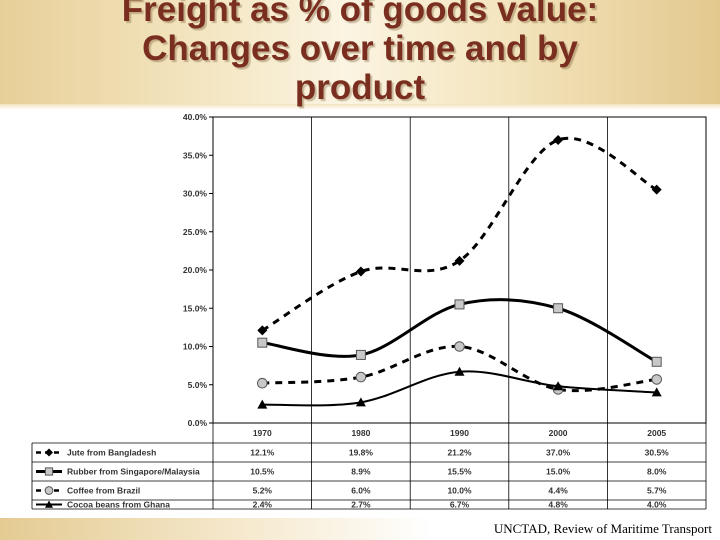 The width and height of the screenshot is (720, 540). What do you see at coordinates (360, 14) in the screenshot?
I see `title-line-1: Freight as % of goods value:` at bounding box center [360, 14].